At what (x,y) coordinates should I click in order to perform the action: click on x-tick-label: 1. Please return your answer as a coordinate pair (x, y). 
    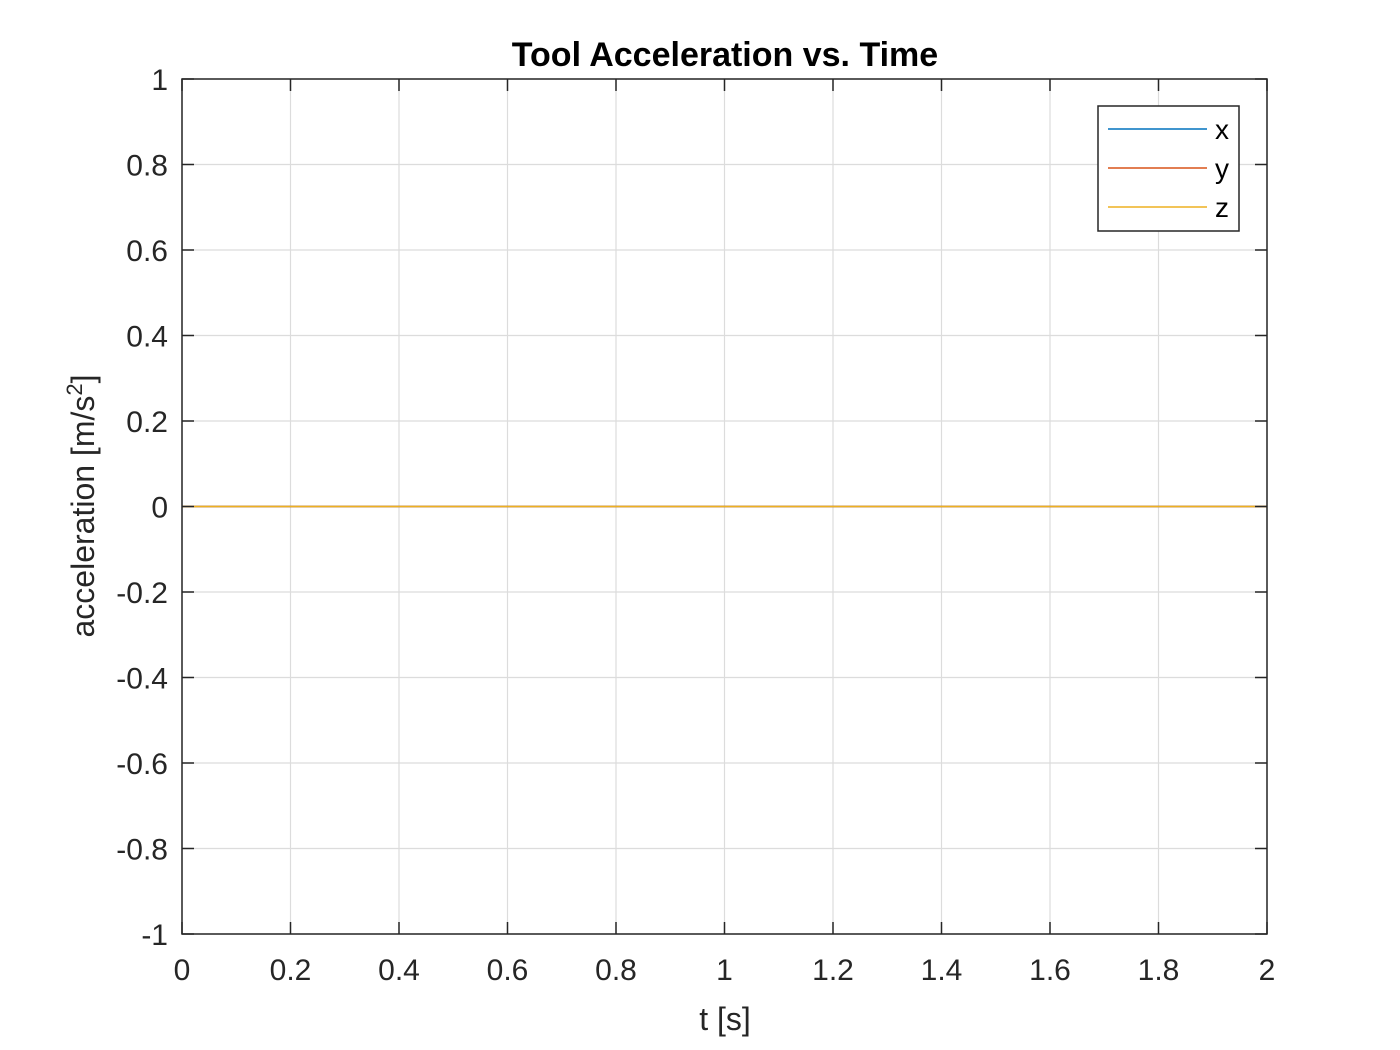
    Looking at the image, I should click on (724, 970).